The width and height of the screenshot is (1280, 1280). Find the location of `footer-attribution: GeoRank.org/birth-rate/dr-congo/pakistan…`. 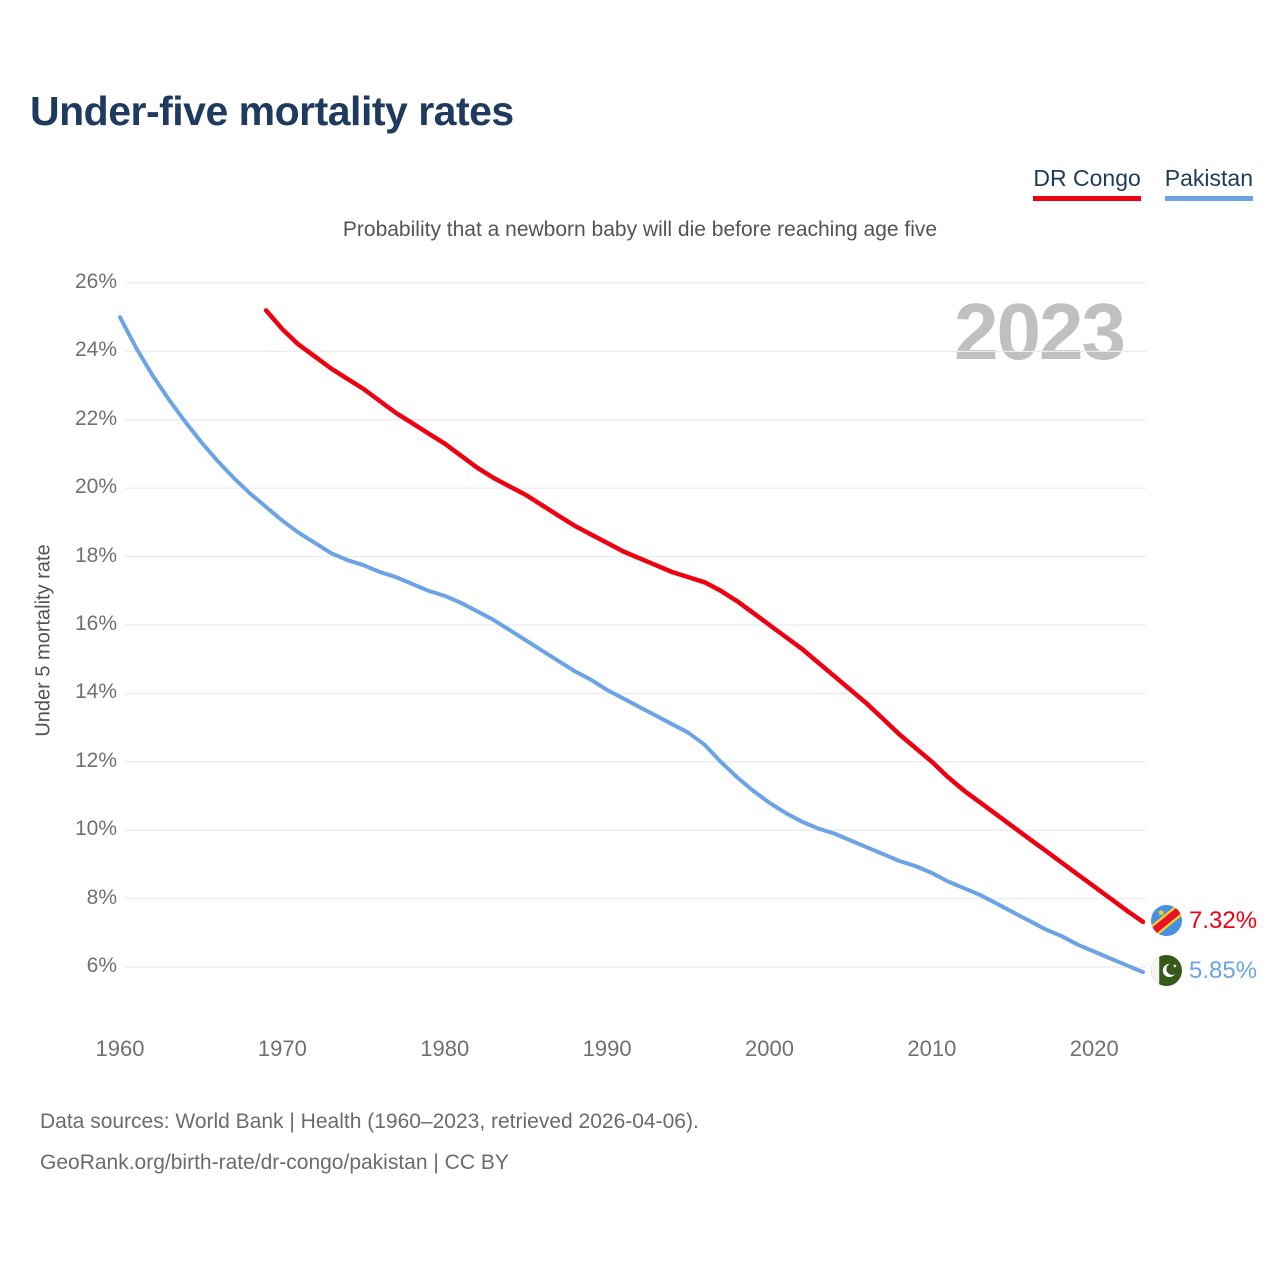

footer-attribution: GeoRank.org/birth-rate/dr-congo/pakistan… is located at coordinates (274, 1162).